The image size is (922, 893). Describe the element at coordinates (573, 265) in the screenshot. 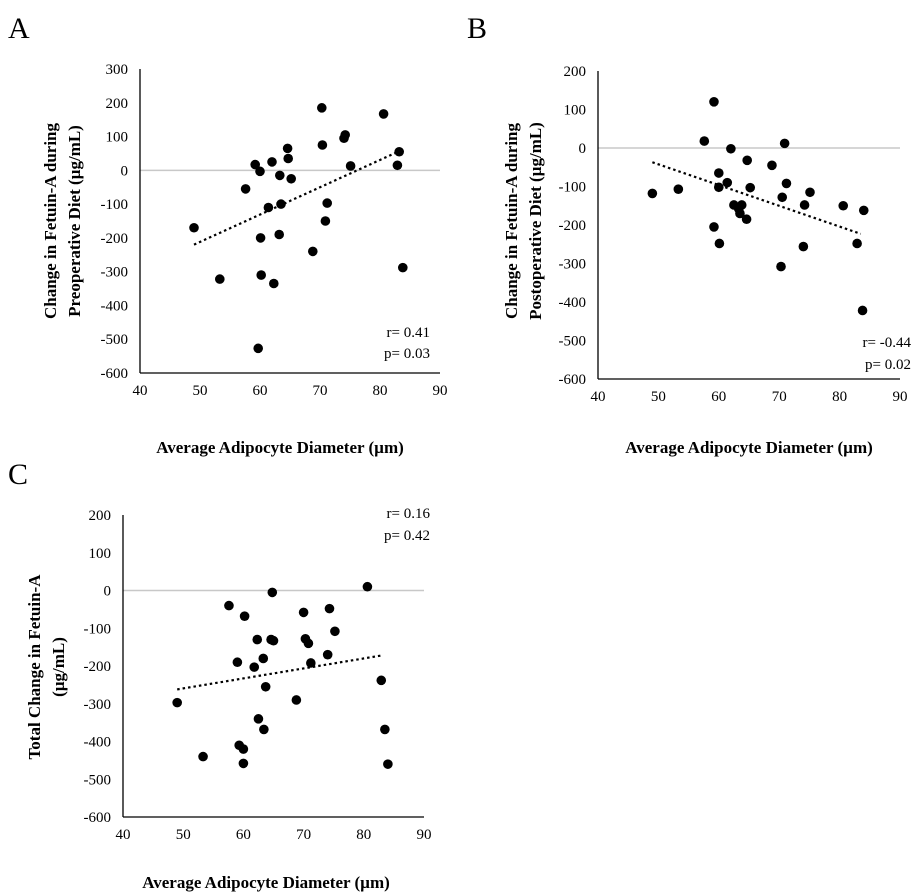

I see `panel-b-y-tick-label: -300` at that location.